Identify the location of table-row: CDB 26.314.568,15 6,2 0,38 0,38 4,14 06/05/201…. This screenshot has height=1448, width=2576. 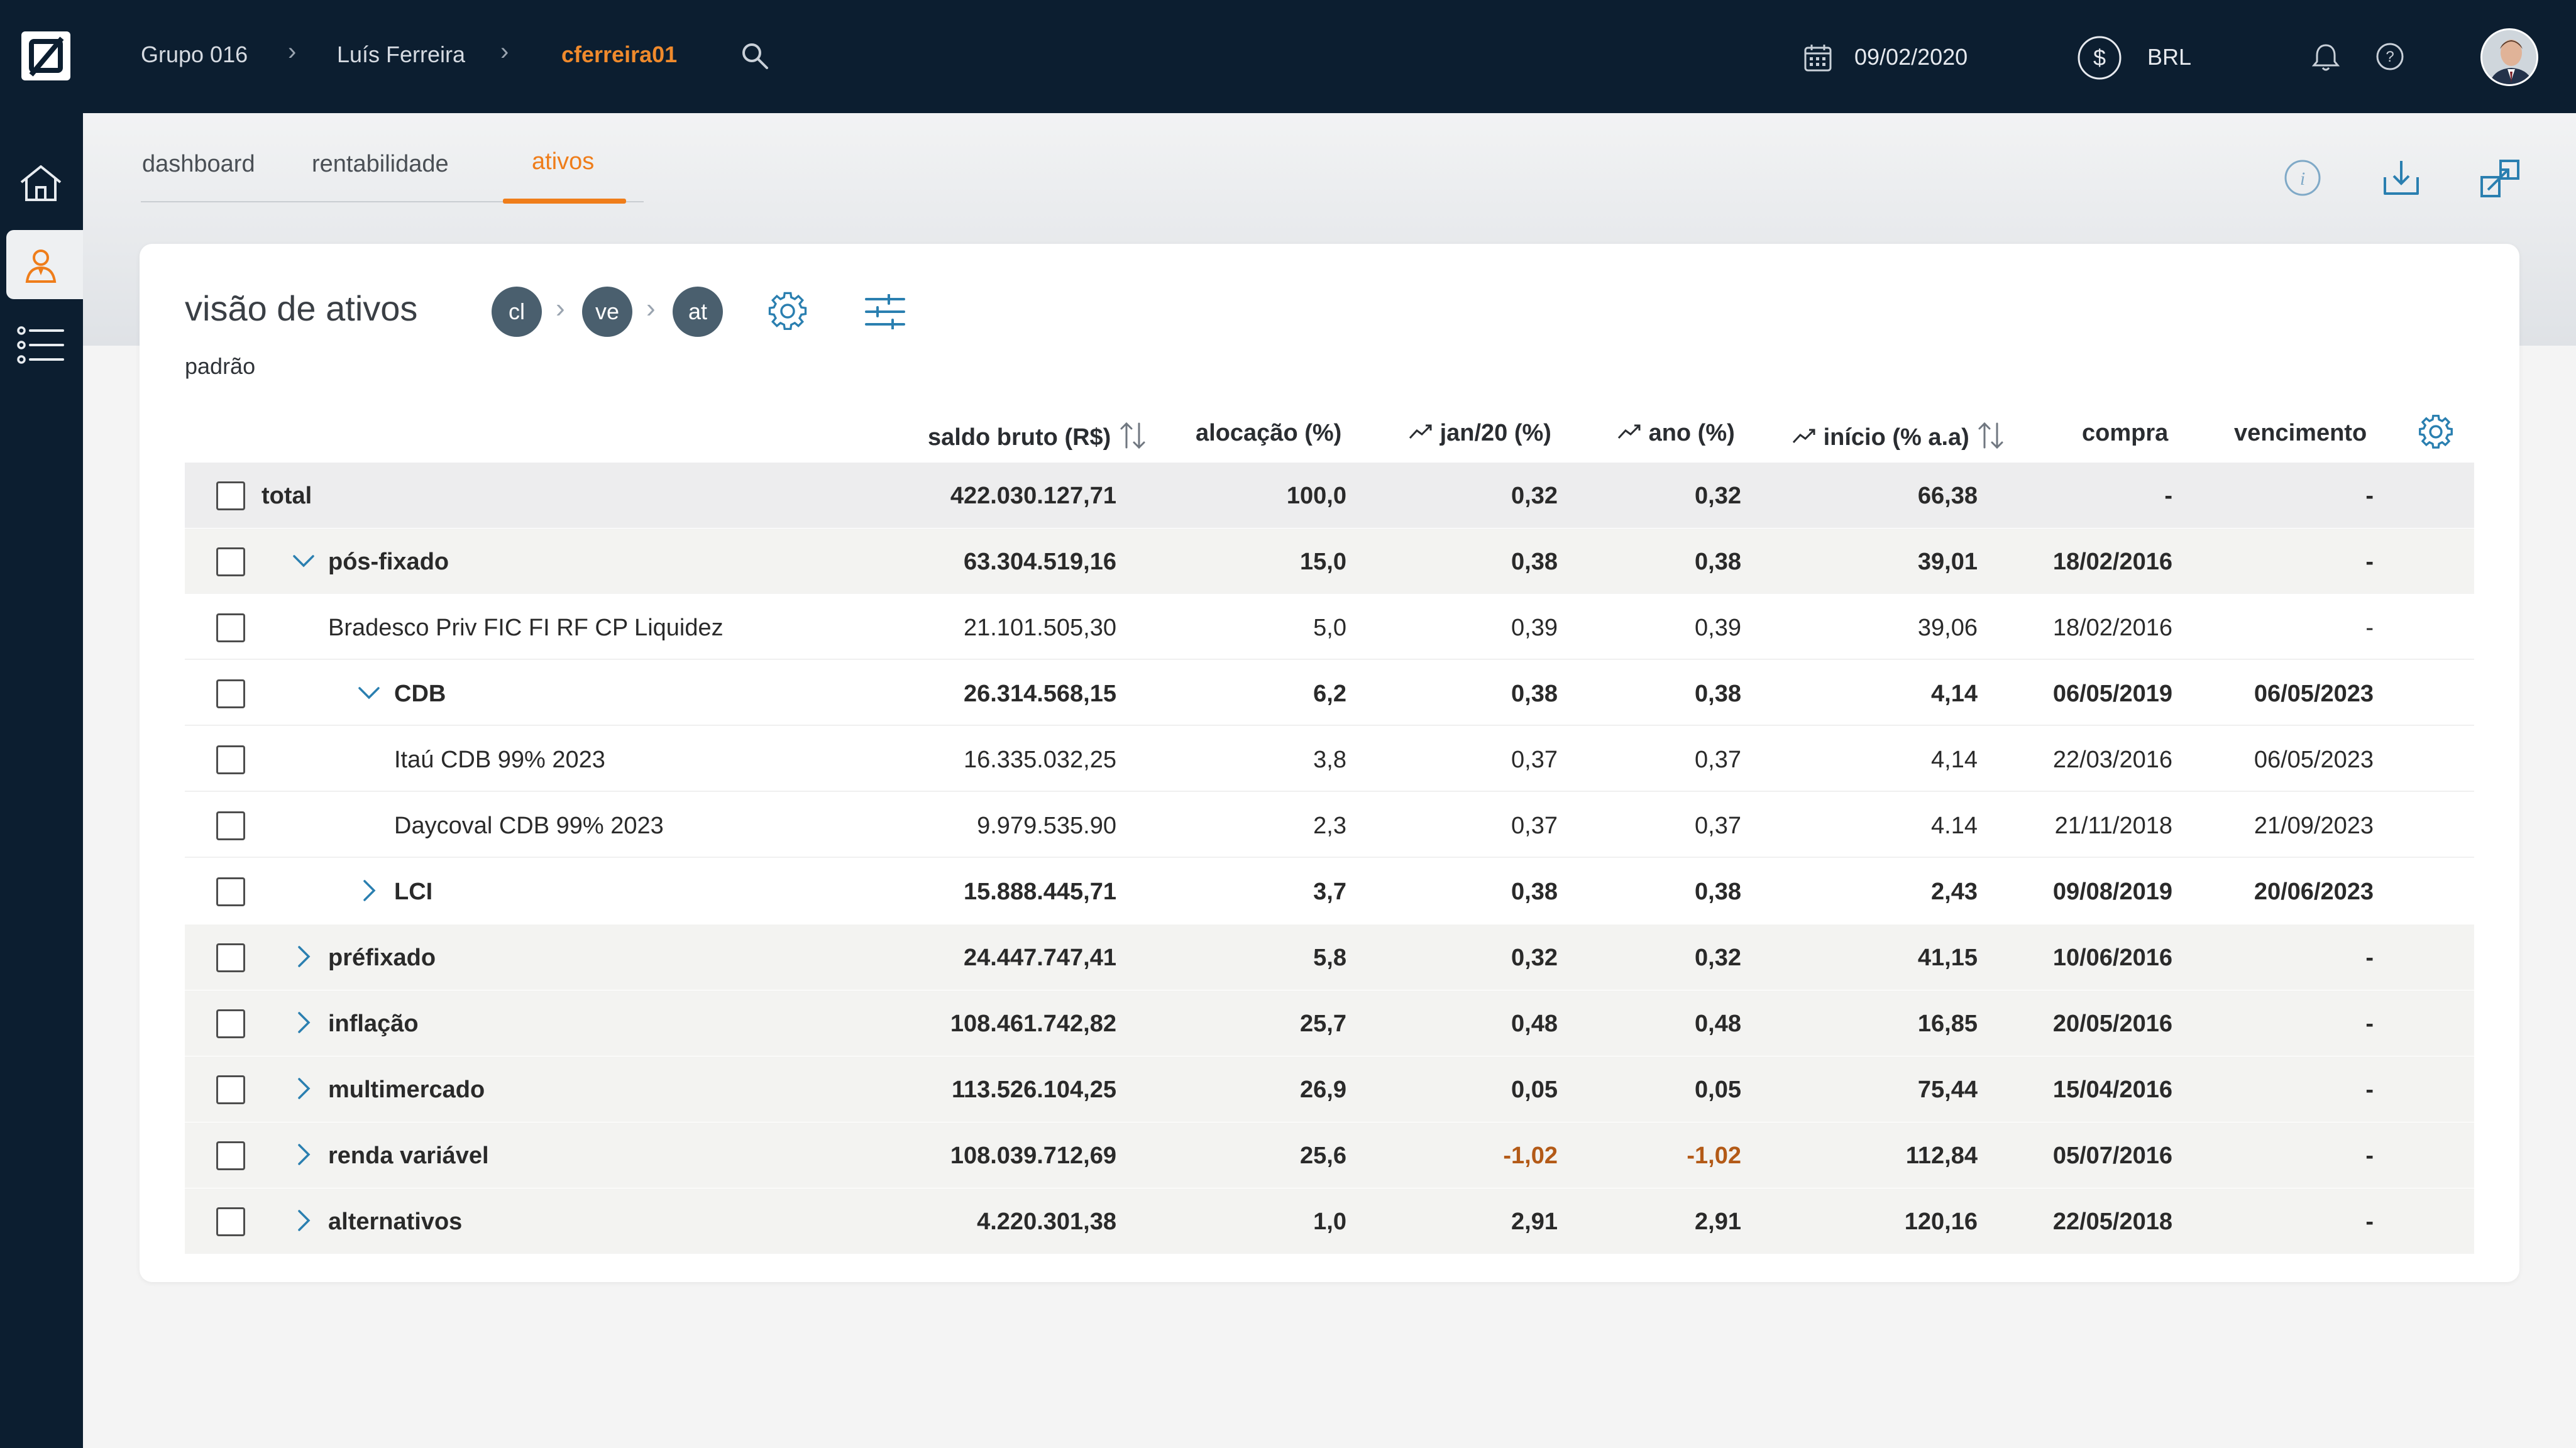
(1329, 693).